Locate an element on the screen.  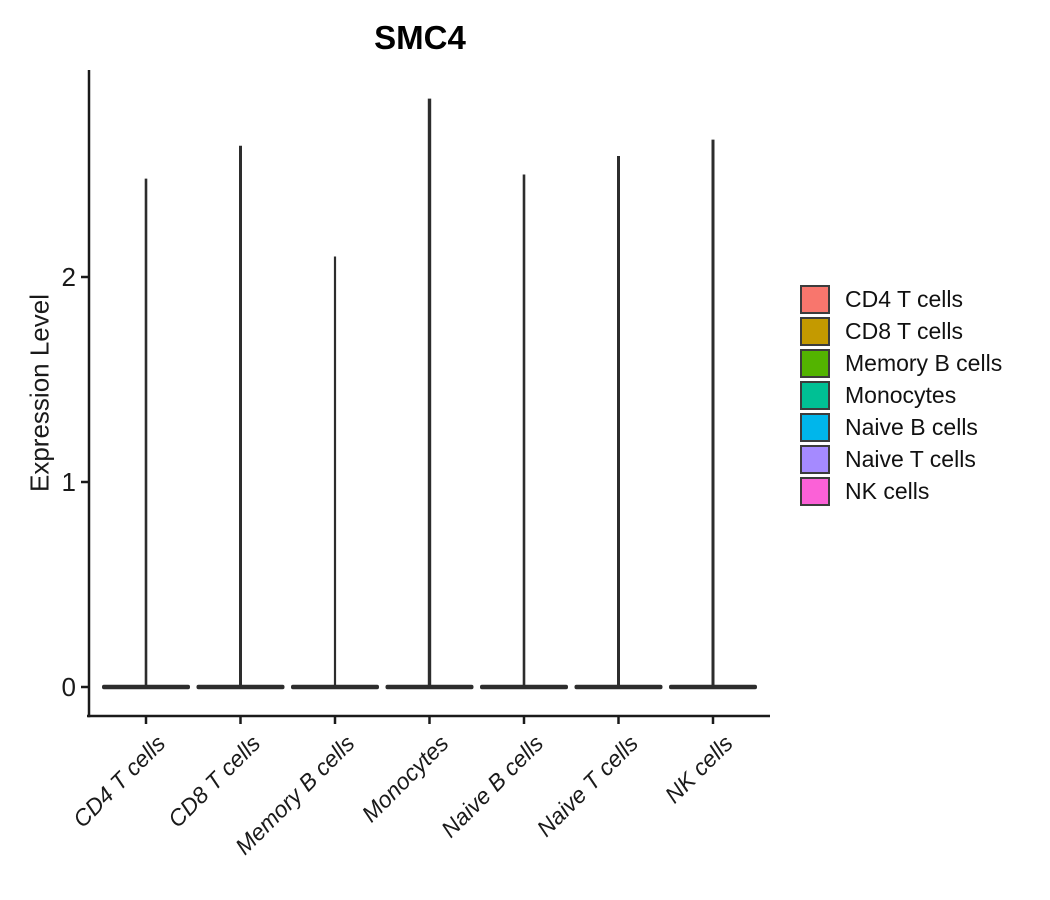
legend-label: Memory B cells is located at coordinates (924, 362).